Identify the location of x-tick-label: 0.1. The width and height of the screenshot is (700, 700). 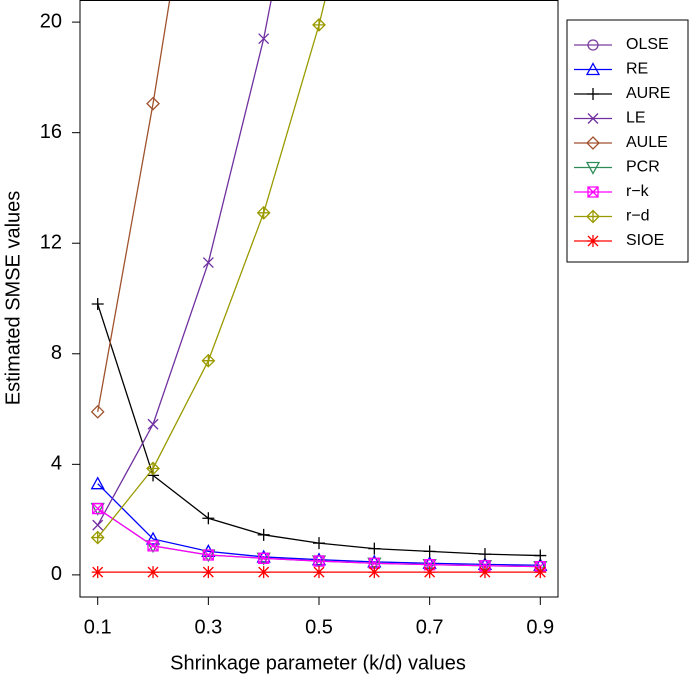
(98, 627).